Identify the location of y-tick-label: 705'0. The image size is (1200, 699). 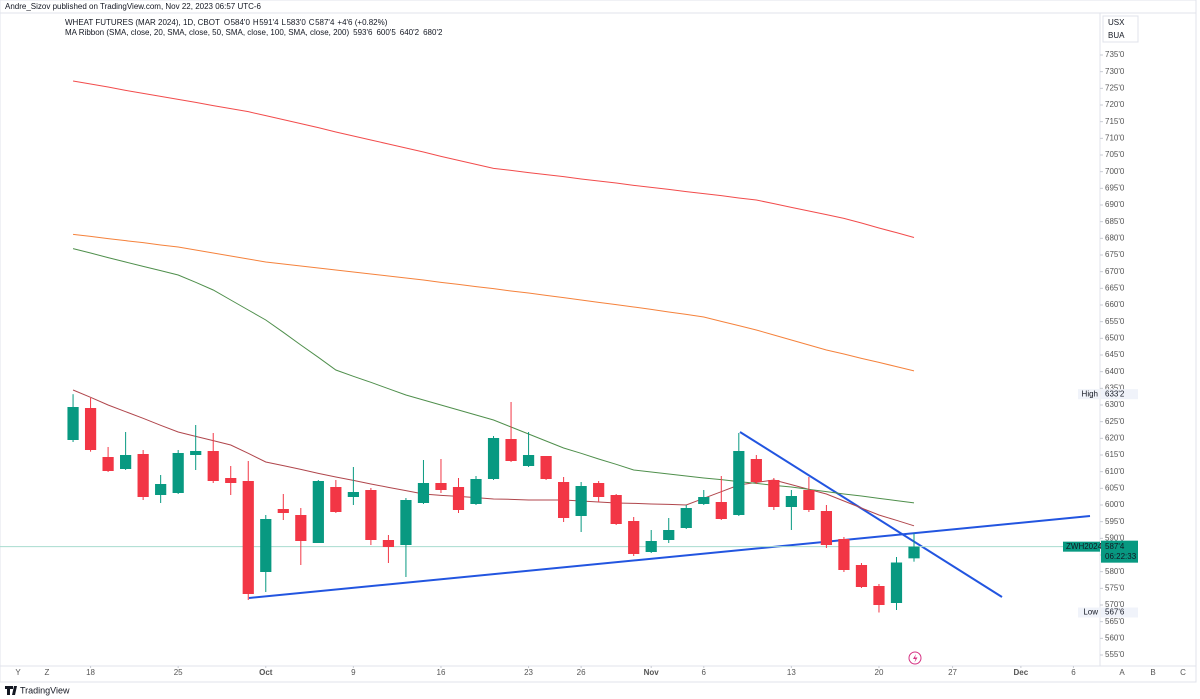
(1115, 154).